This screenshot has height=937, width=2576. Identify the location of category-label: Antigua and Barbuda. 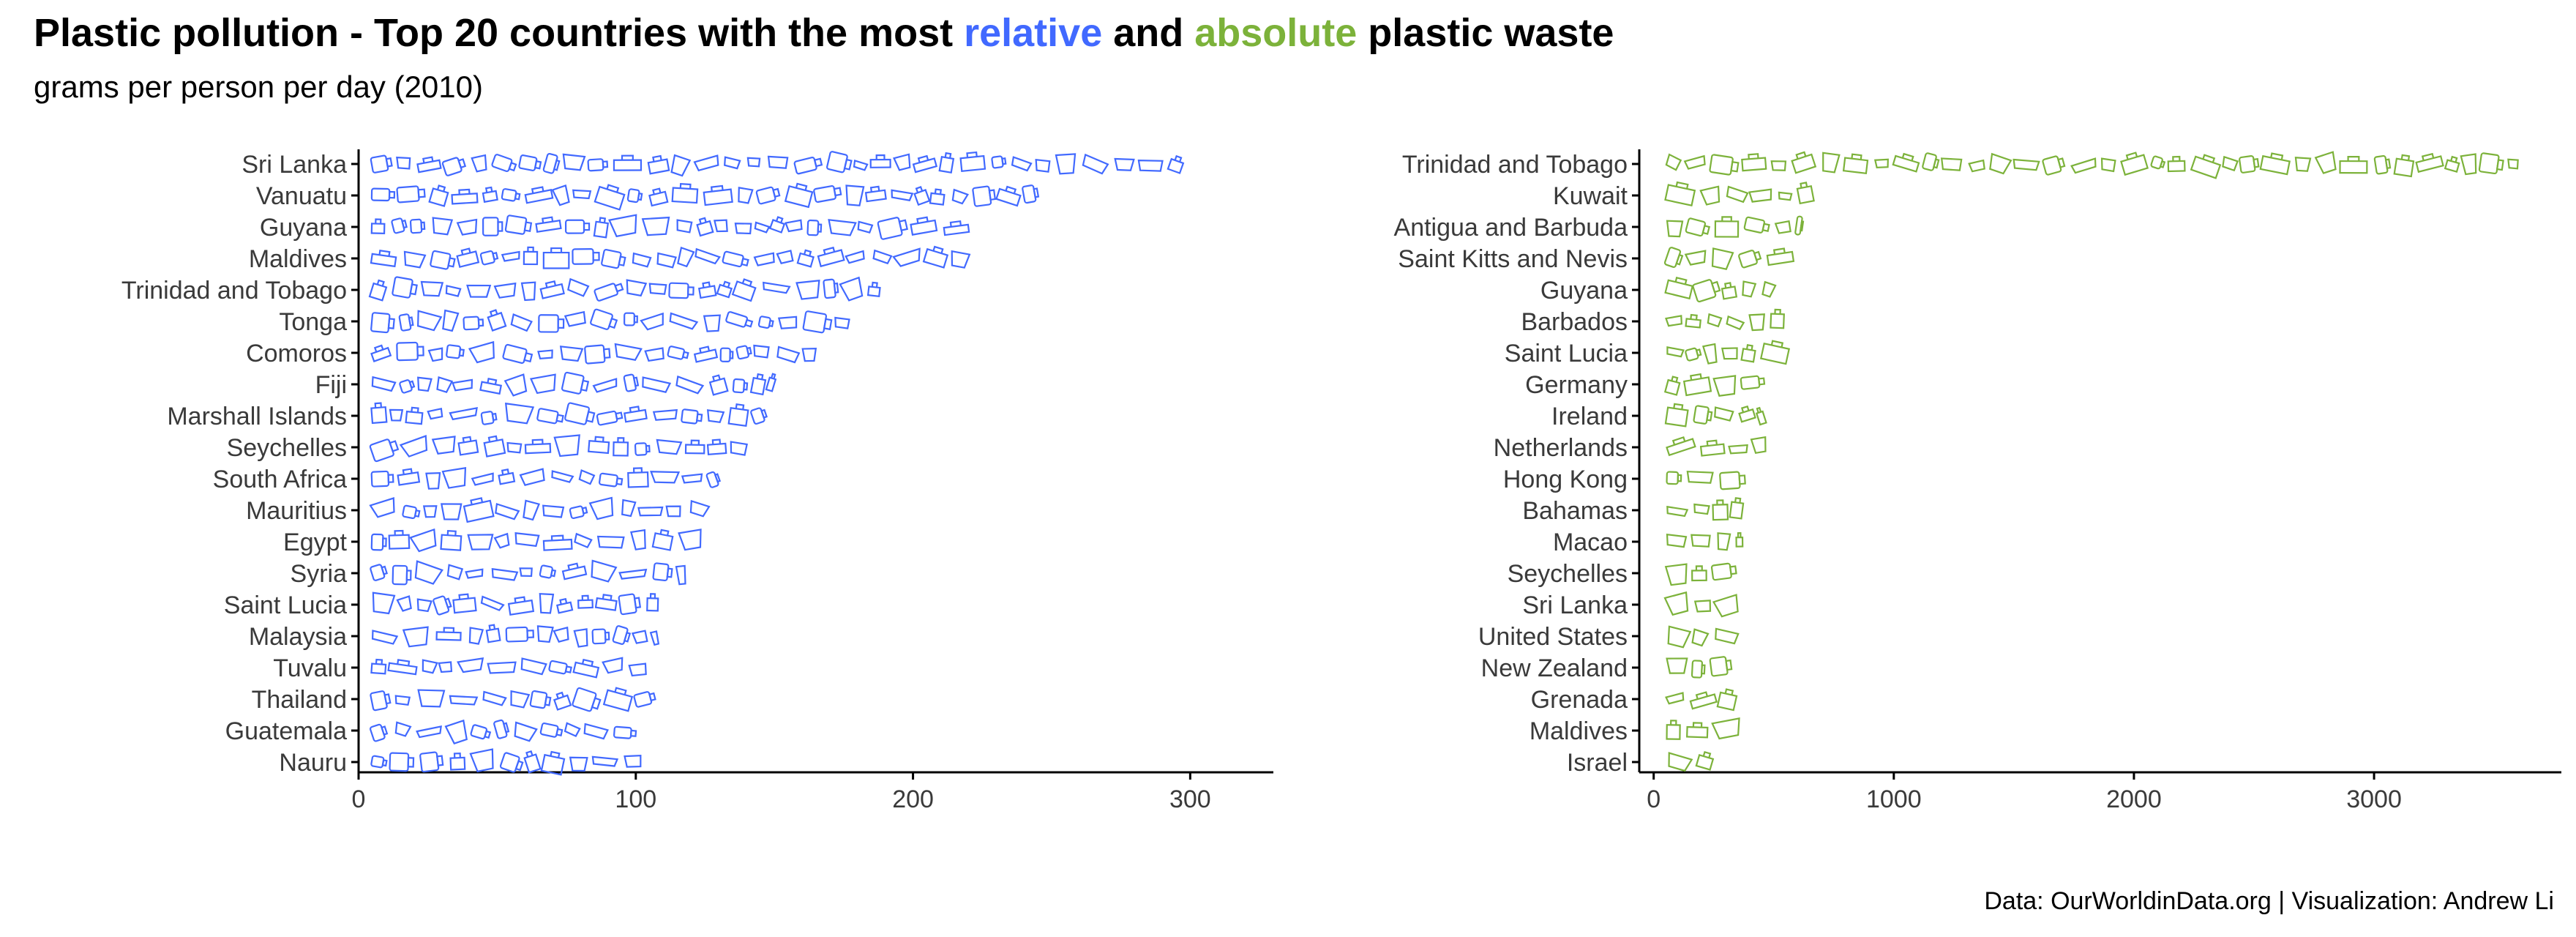
(1511, 228).